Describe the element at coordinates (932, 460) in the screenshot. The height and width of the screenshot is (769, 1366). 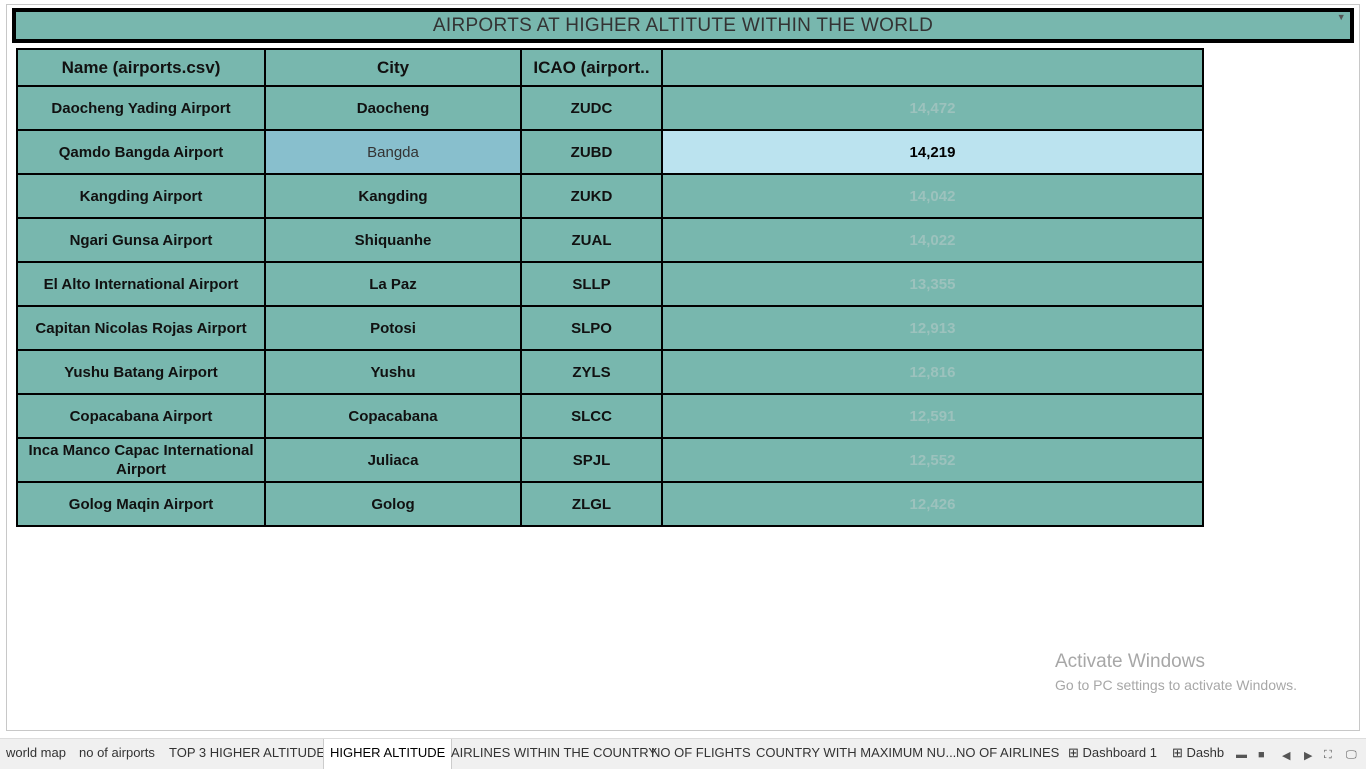
I see `altitude: 12,552` at that location.